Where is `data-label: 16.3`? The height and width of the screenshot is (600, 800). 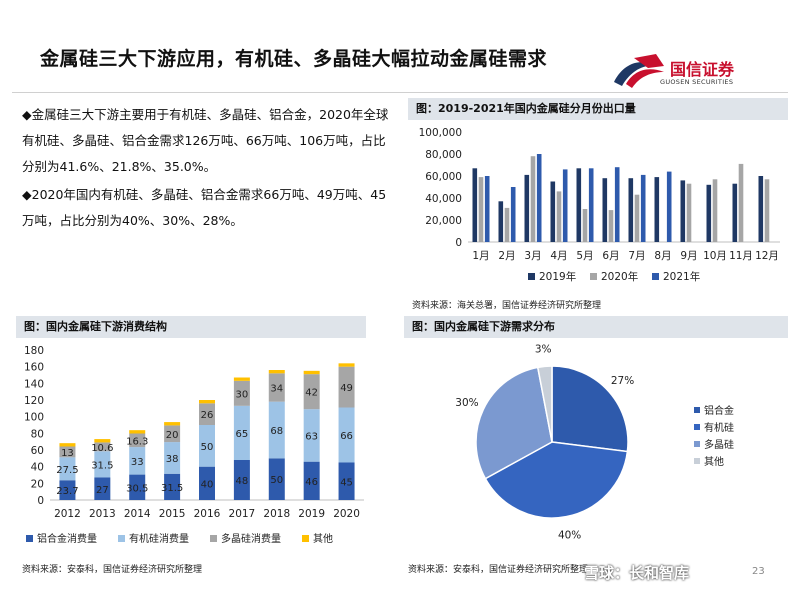 data-label: 16.3 is located at coordinates (137, 441).